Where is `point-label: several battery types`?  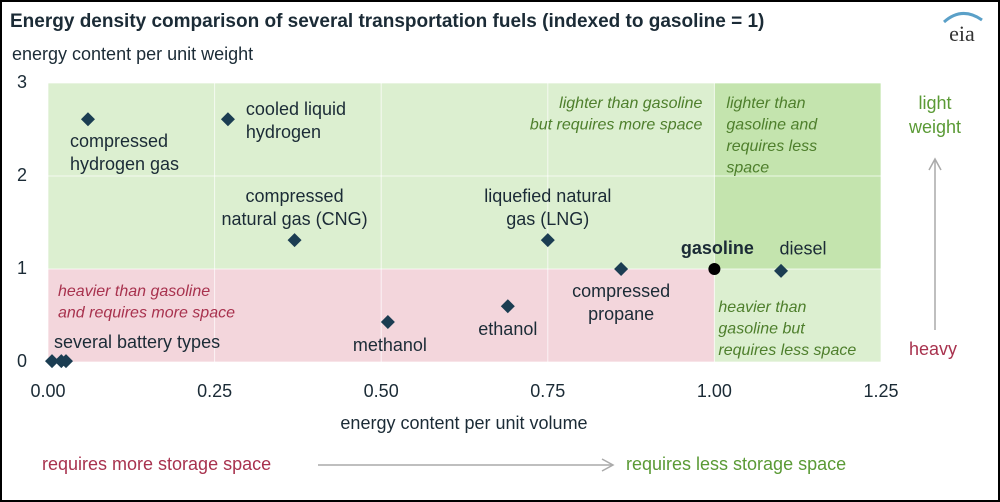
point-label: several battery types is located at coordinates (137, 342).